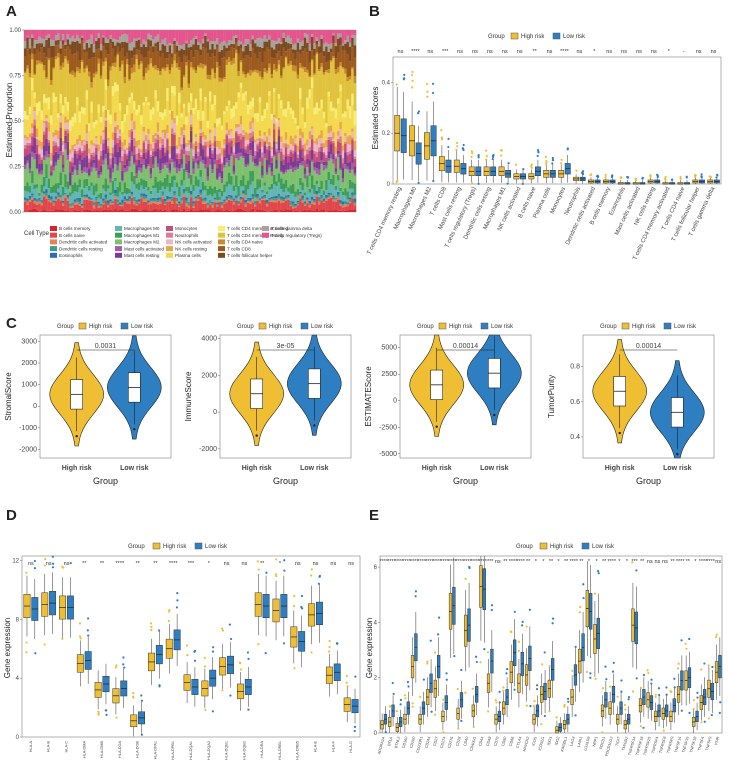  Describe the element at coordinates (504, 741) in the screenshot. I see `xtick-label: CD80` at that location.